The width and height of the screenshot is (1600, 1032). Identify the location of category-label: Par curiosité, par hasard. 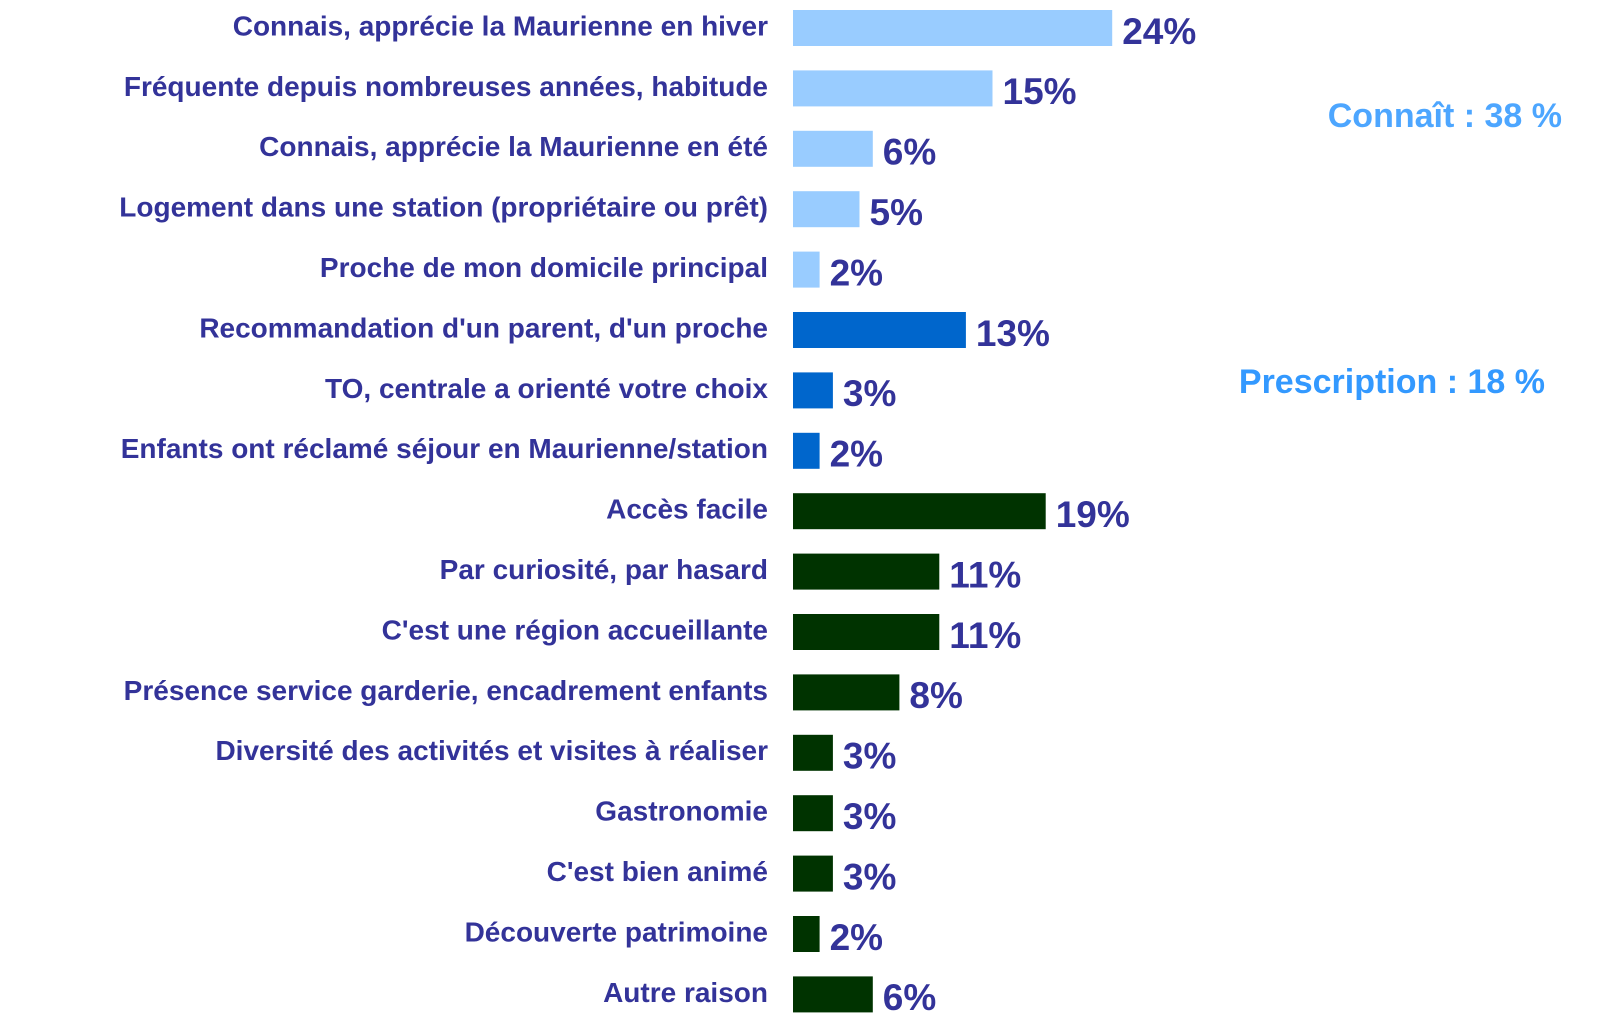
(604, 569).